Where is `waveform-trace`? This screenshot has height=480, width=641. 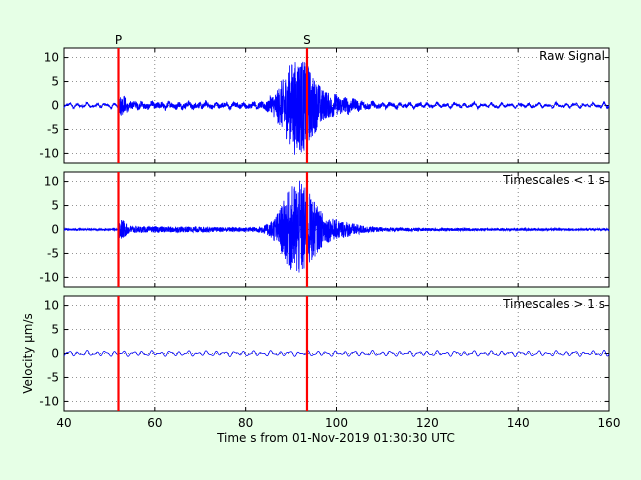 waveform-trace is located at coordinates (336, 353).